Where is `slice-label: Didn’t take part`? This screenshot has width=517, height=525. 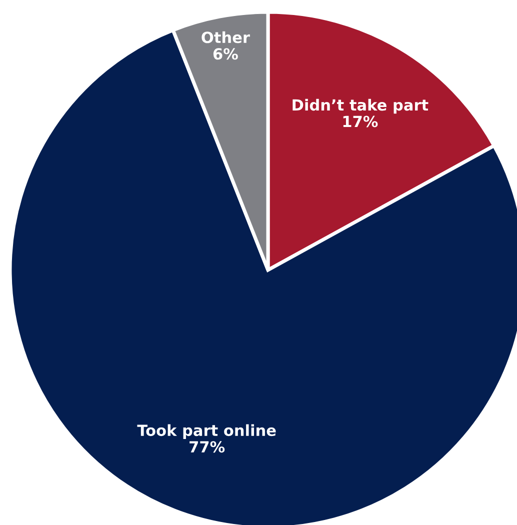 slice-label: Didn’t take part is located at coordinates (360, 106).